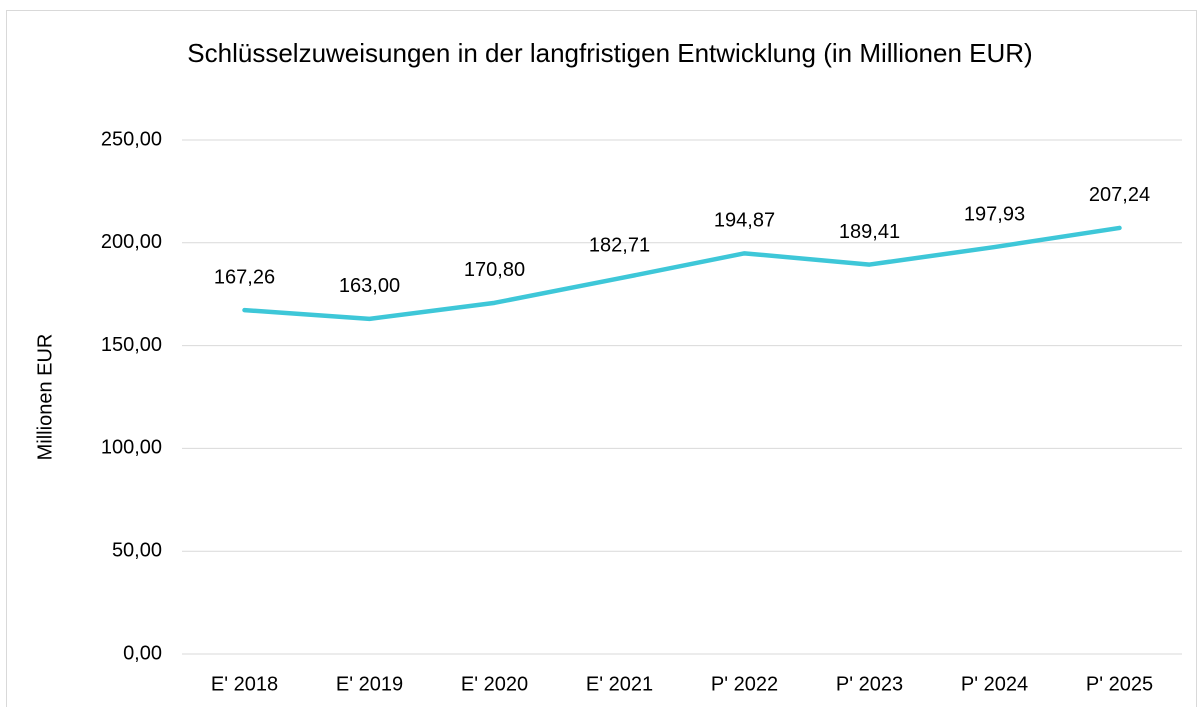 This screenshot has width=1201, height=707. What do you see at coordinates (244, 277) in the screenshot?
I see `data-label: 167,26` at bounding box center [244, 277].